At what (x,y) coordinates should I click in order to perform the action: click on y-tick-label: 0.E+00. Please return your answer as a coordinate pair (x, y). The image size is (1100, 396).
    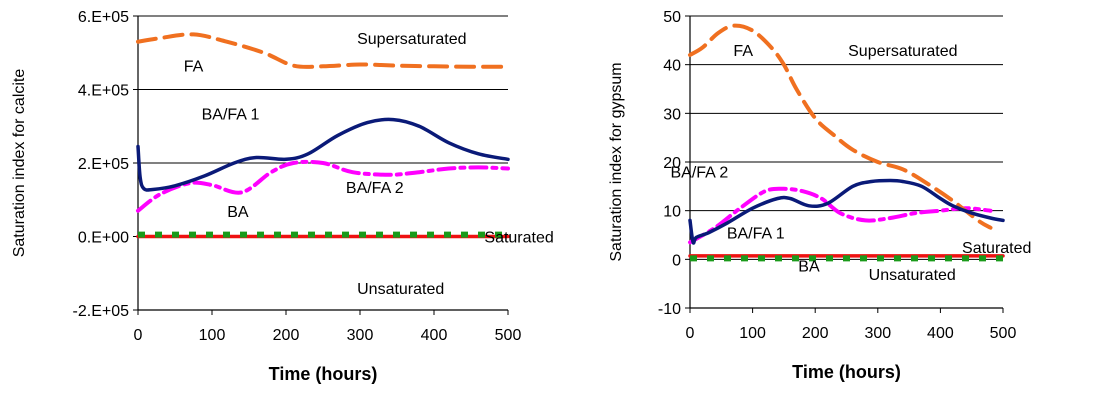
    Looking at the image, I should click on (103, 238).